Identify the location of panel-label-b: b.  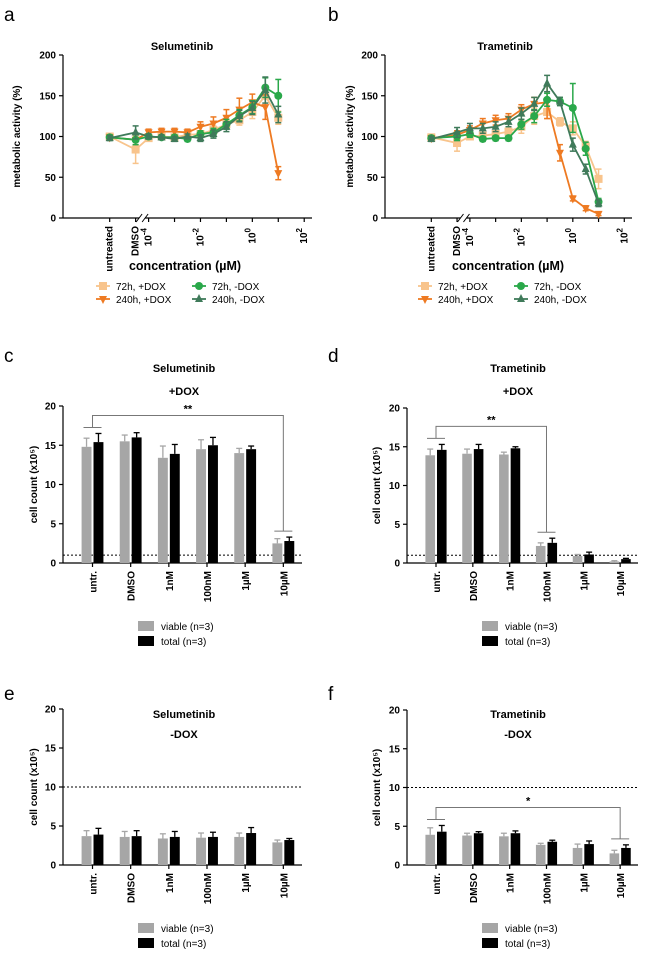
(333, 15).